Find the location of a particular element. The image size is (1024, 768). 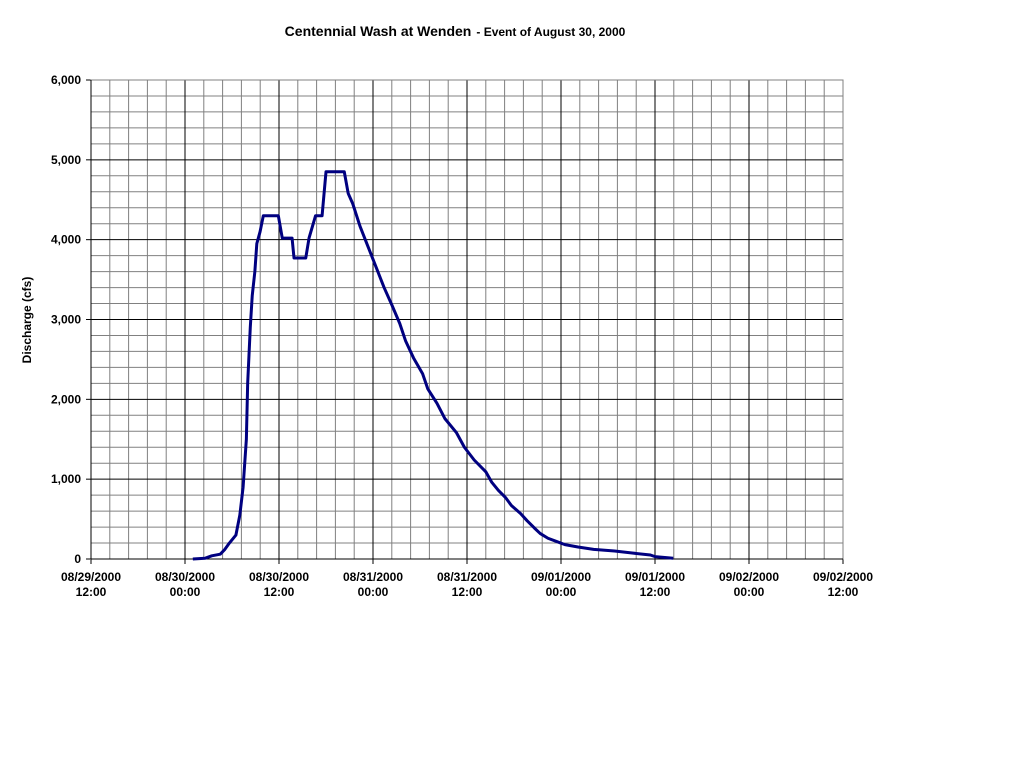

y-tick-label: 0 is located at coordinates (77, 559).